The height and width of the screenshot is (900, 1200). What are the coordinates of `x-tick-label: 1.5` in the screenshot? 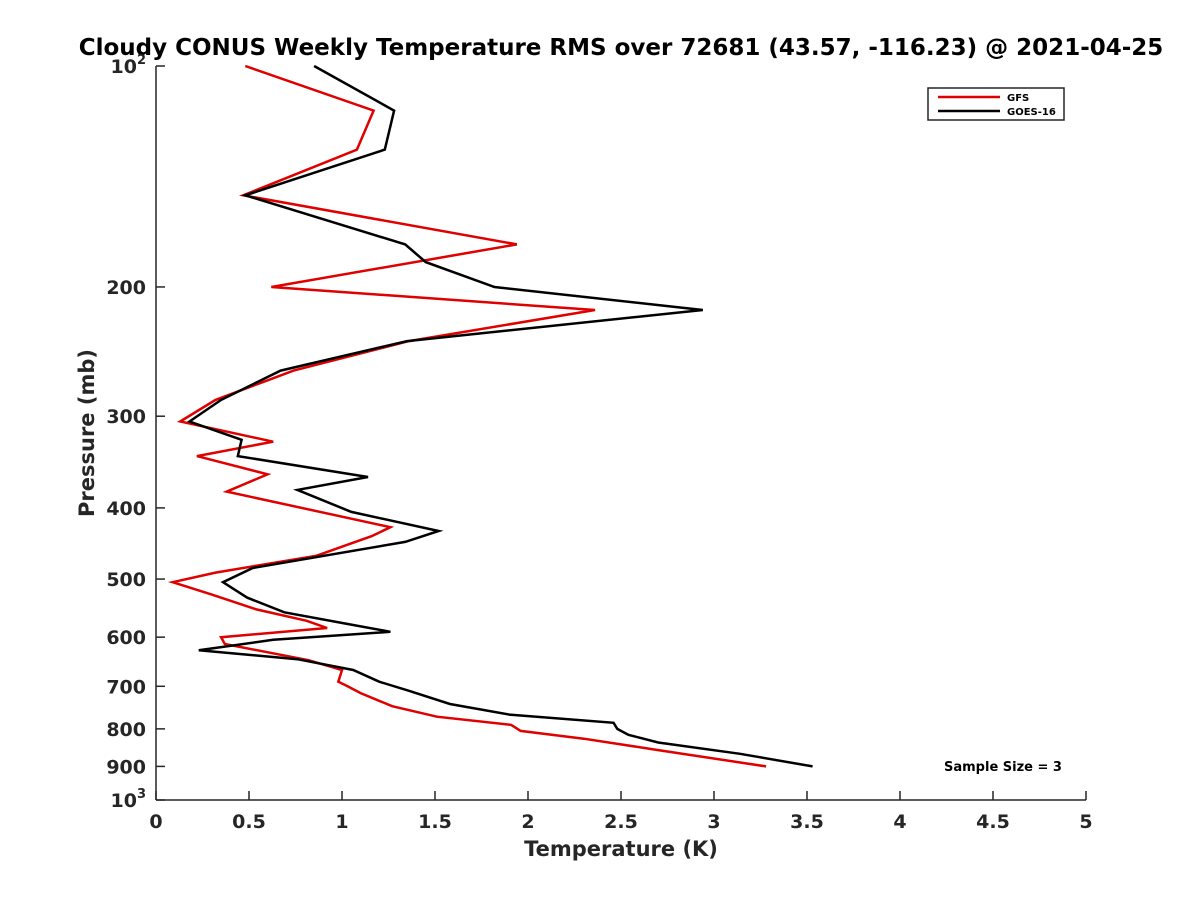 It's located at (435, 822).